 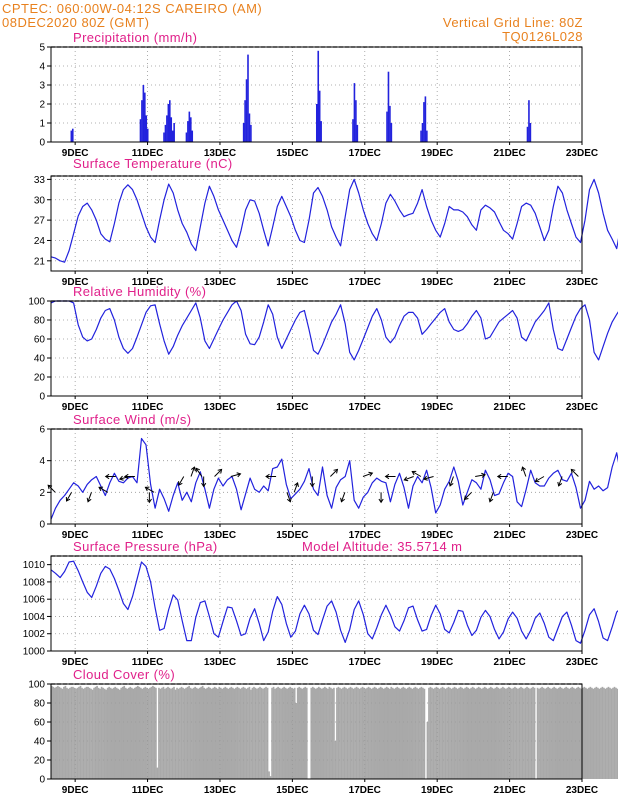 What do you see at coordinates (34, 600) in the screenshot?
I see `y-tick-label: 1006` at bounding box center [34, 600].